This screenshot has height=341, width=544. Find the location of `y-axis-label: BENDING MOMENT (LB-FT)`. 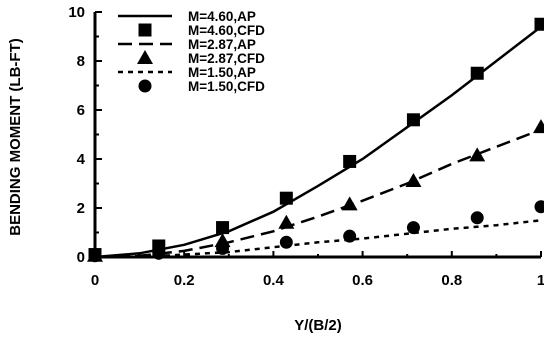

y-axis-label: BENDING MOMENT (LB-FT) is located at coordinates (15, 136).